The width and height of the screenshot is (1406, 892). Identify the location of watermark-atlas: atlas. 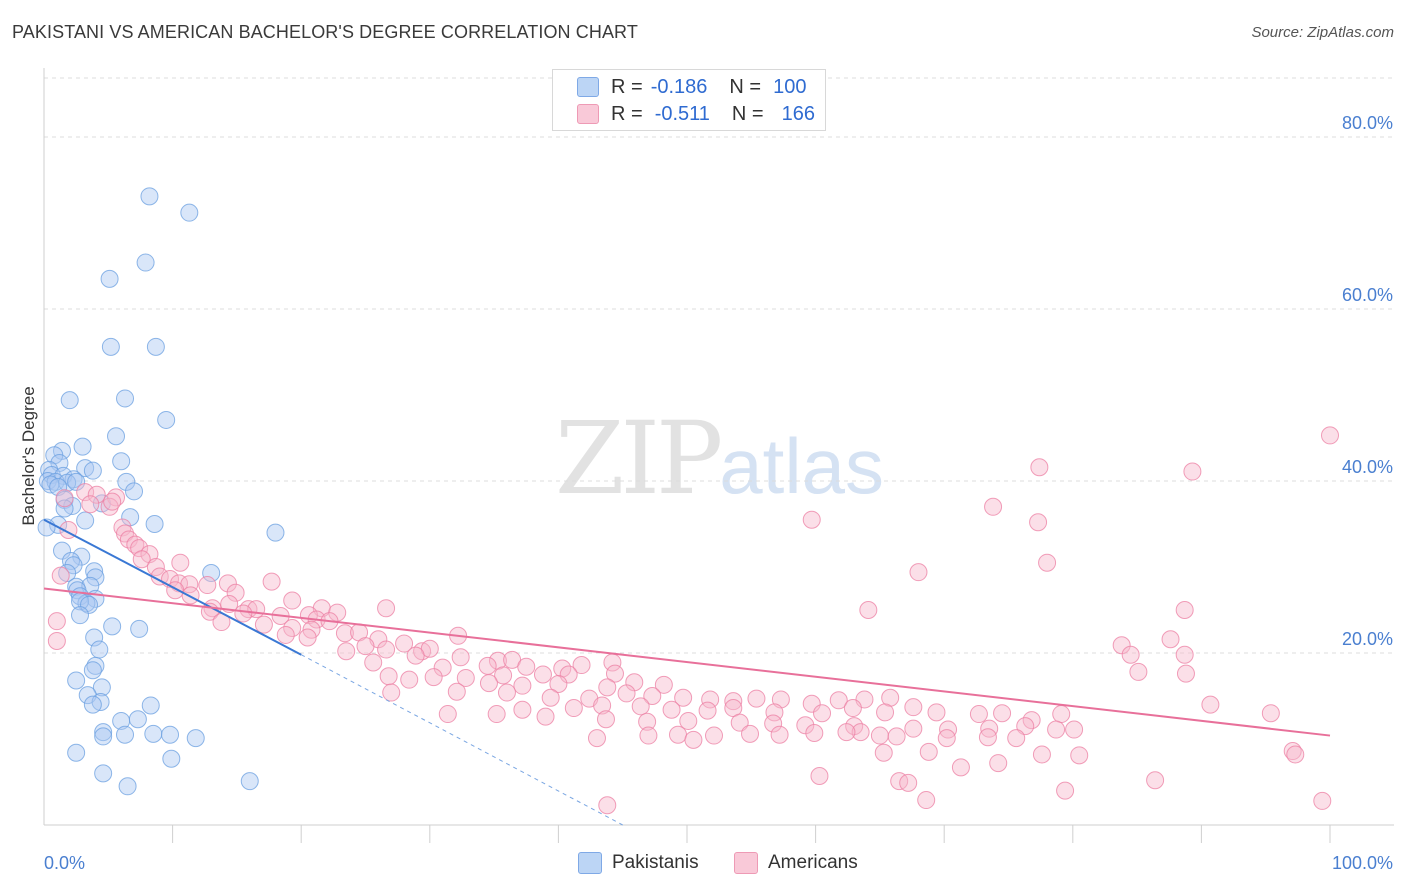
(802, 466).